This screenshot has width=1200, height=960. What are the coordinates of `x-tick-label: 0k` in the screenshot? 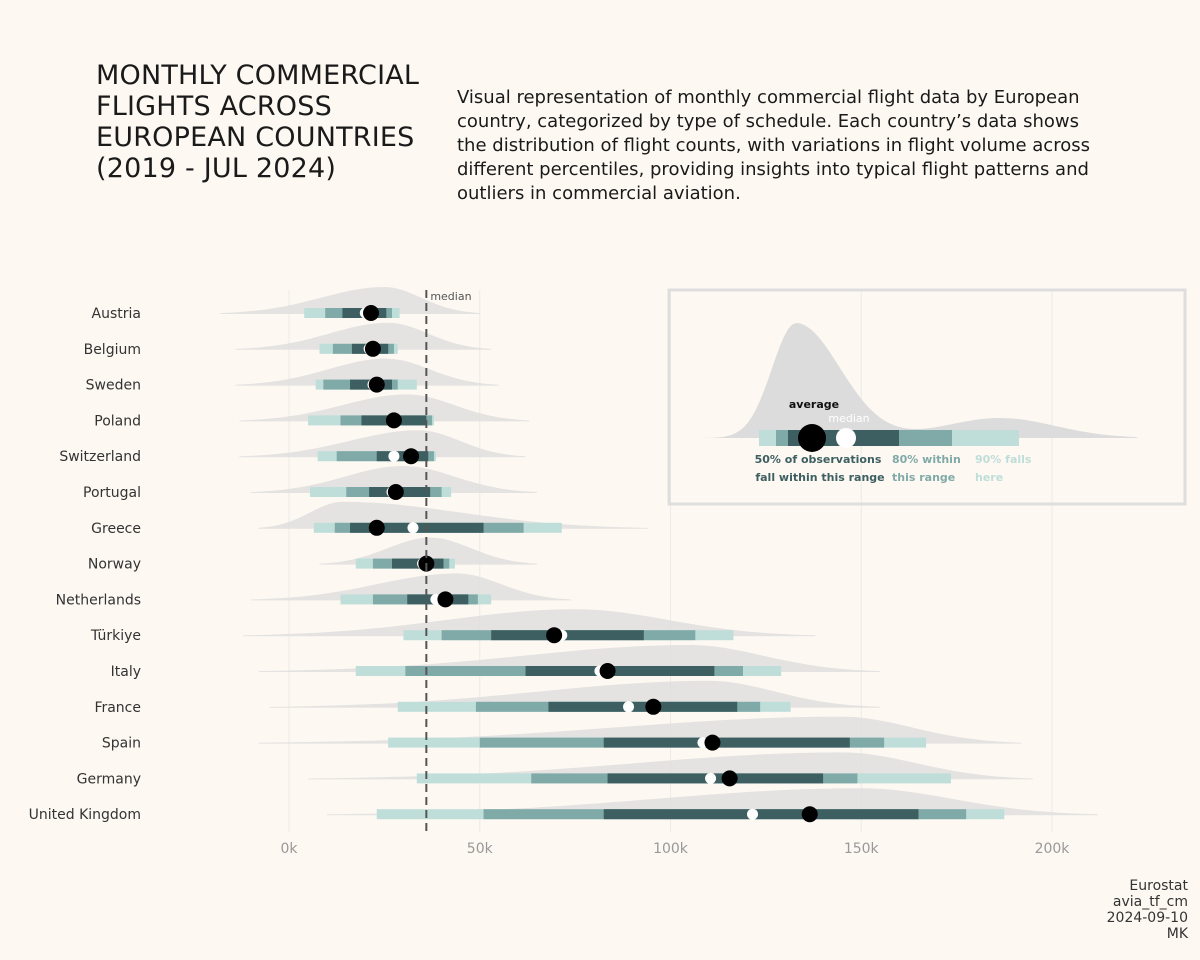 It's located at (289, 849).